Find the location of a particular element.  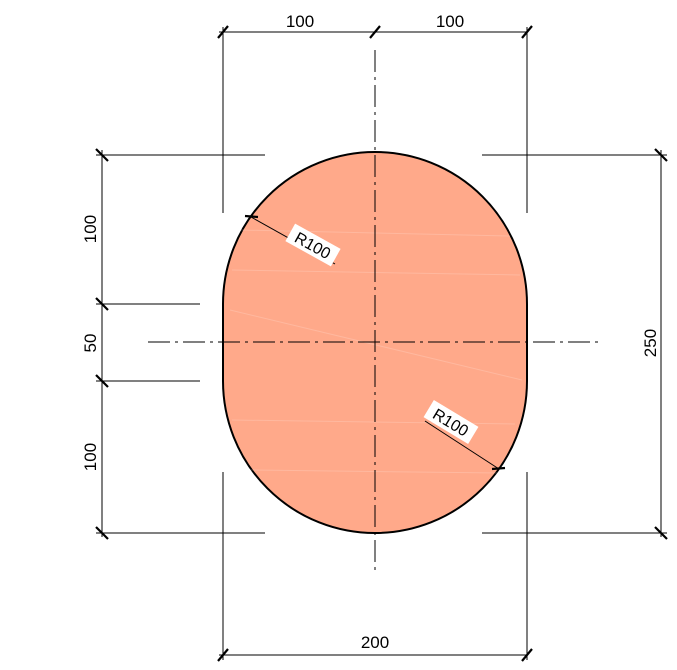

tick-left-upper-mid is located at coordinates (102, 304).